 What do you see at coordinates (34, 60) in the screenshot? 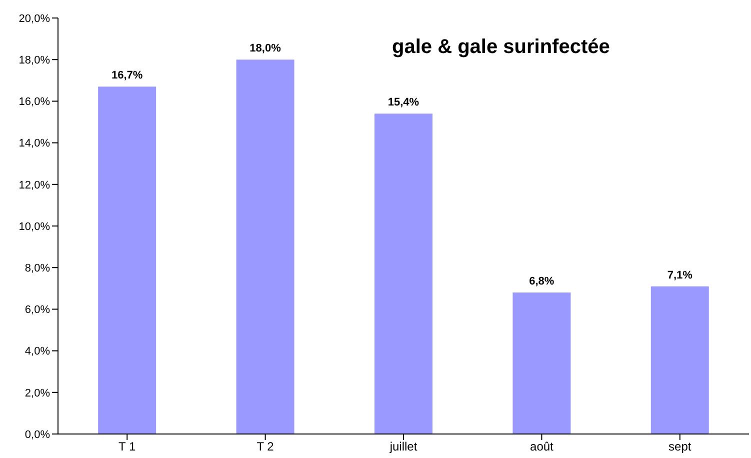
I see `y-tick-label: 18,0%` at bounding box center [34, 60].